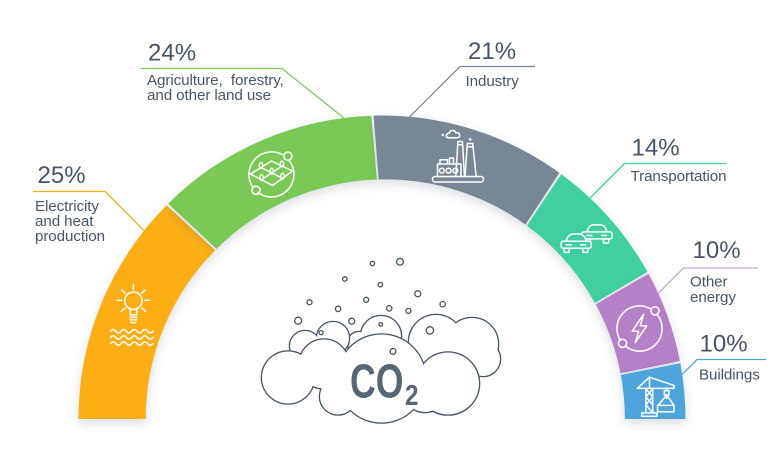 The image size is (770, 450). I want to click on svg-text: Agriculture, forestry,, so click(215, 80).